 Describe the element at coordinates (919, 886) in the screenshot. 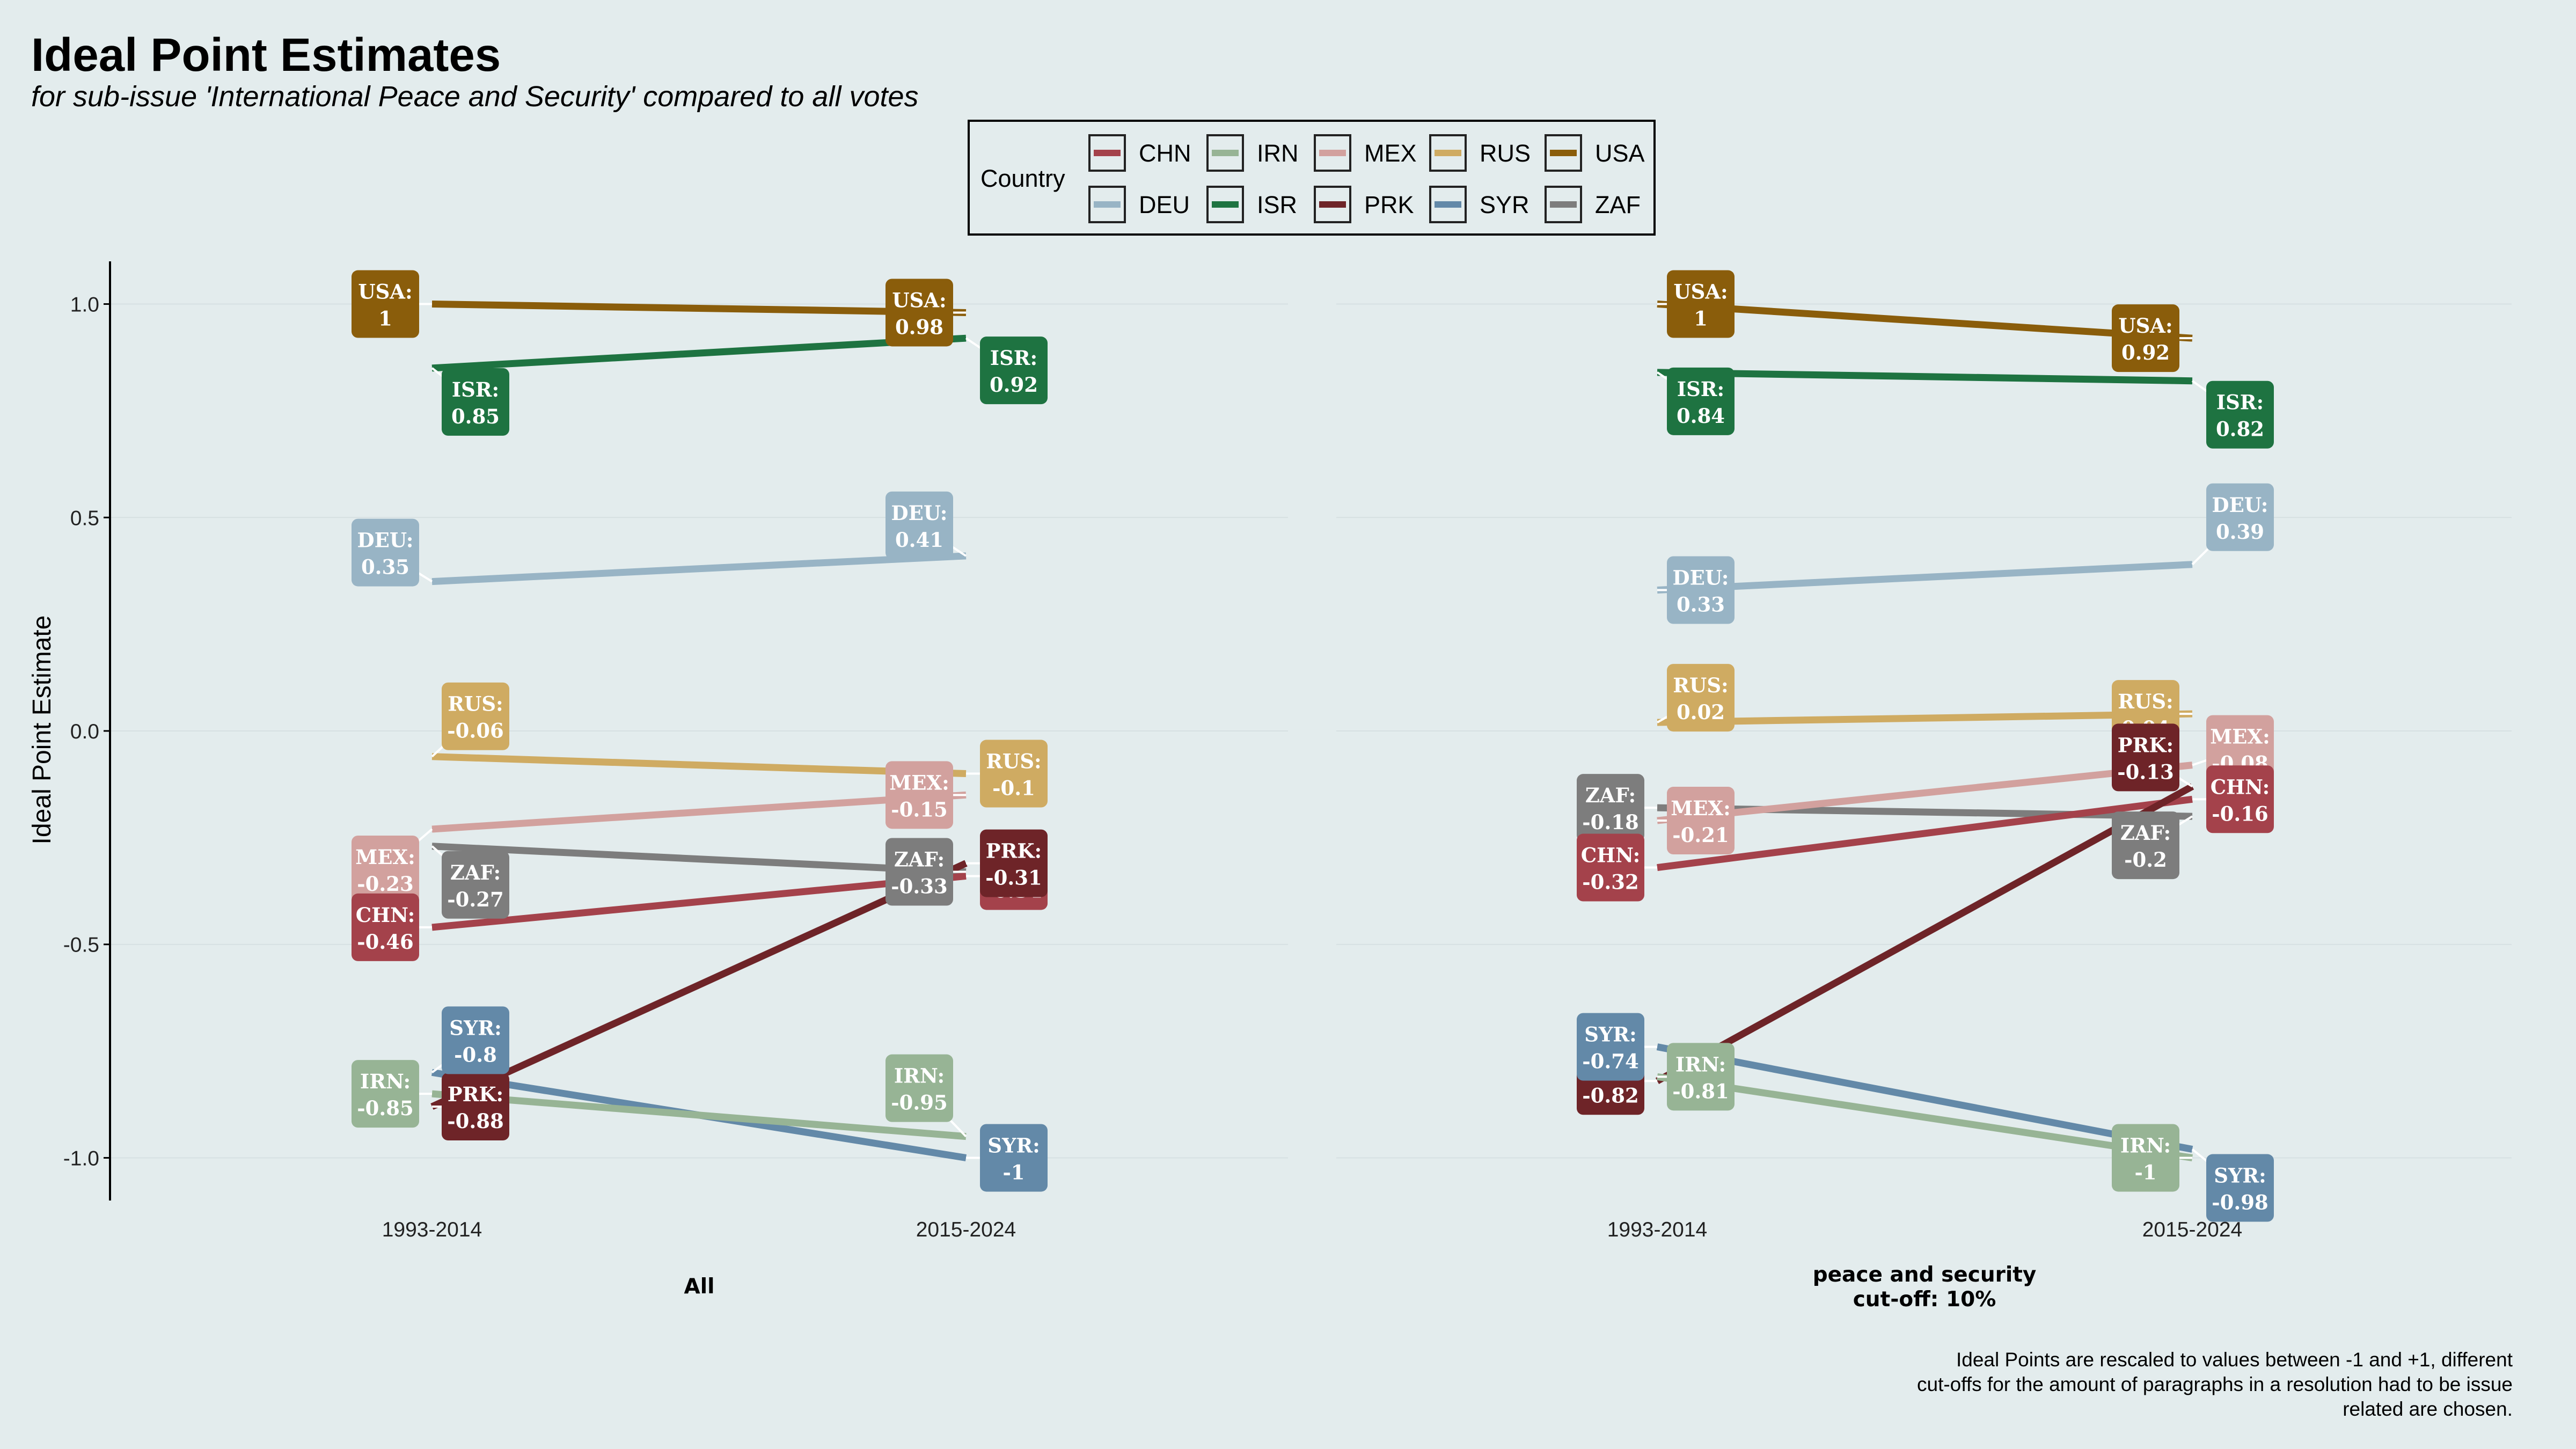

I see `label-value: -0.33` at that location.